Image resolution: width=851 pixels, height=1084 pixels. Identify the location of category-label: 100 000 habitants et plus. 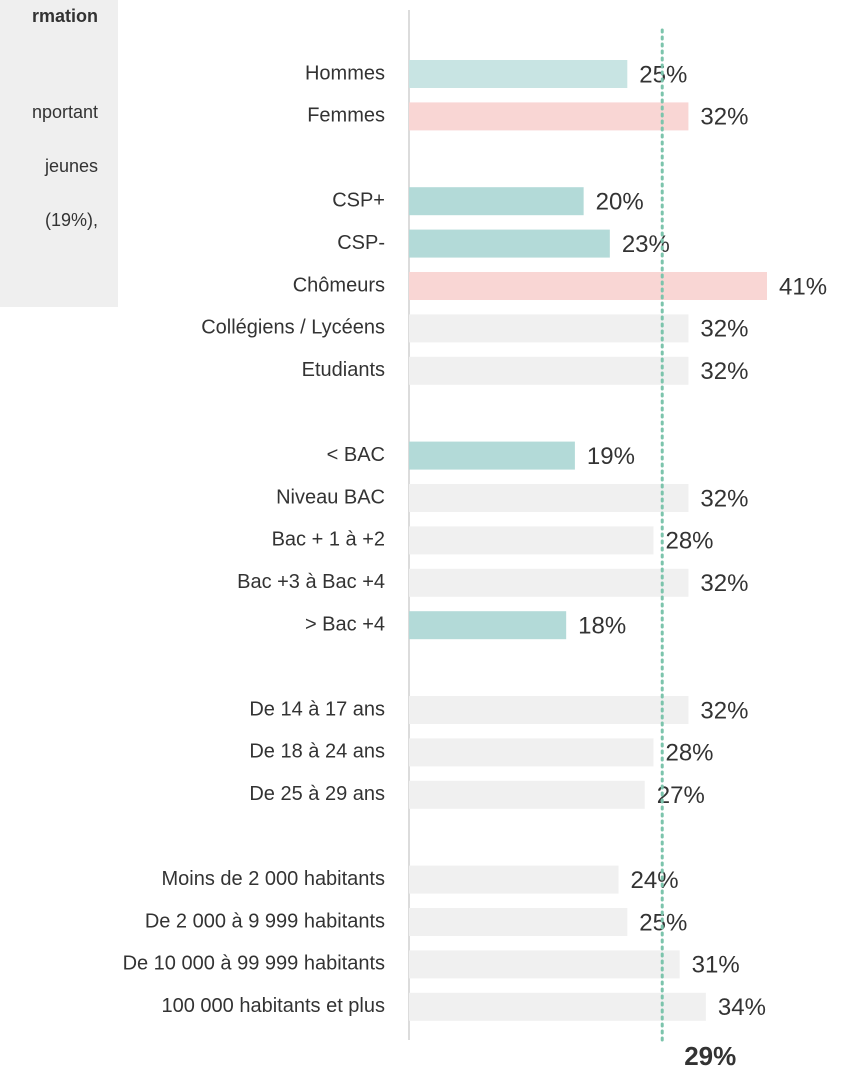
(273, 1006).